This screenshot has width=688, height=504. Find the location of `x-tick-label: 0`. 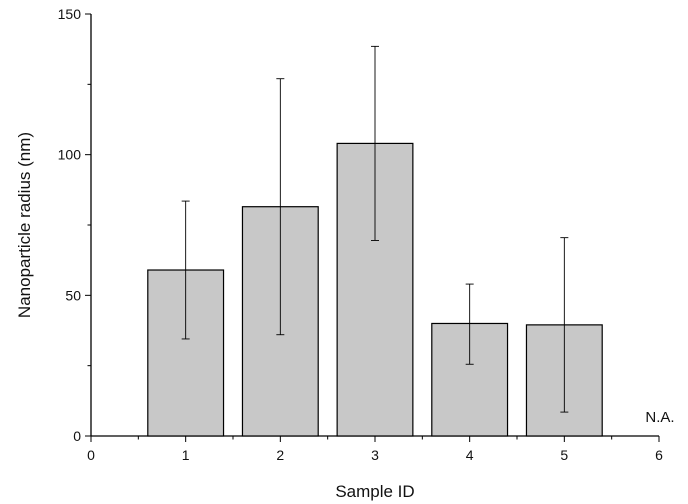

x-tick-label: 0 is located at coordinates (91, 455).